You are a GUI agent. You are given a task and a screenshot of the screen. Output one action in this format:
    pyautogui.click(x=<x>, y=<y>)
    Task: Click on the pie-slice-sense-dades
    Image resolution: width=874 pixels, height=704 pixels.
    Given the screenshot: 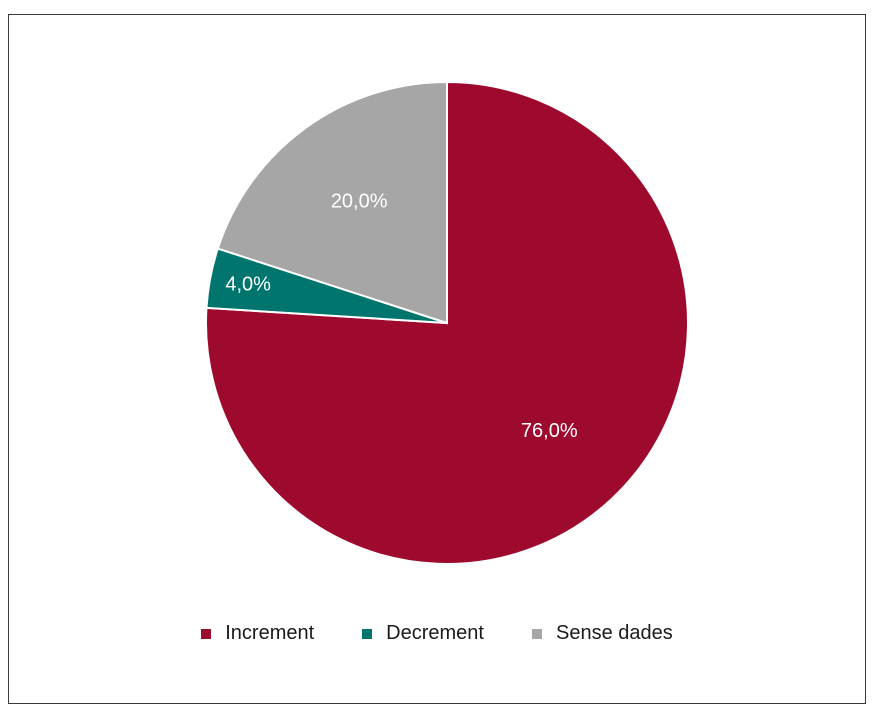 What is the action you would take?
    pyautogui.click(x=332, y=202)
    